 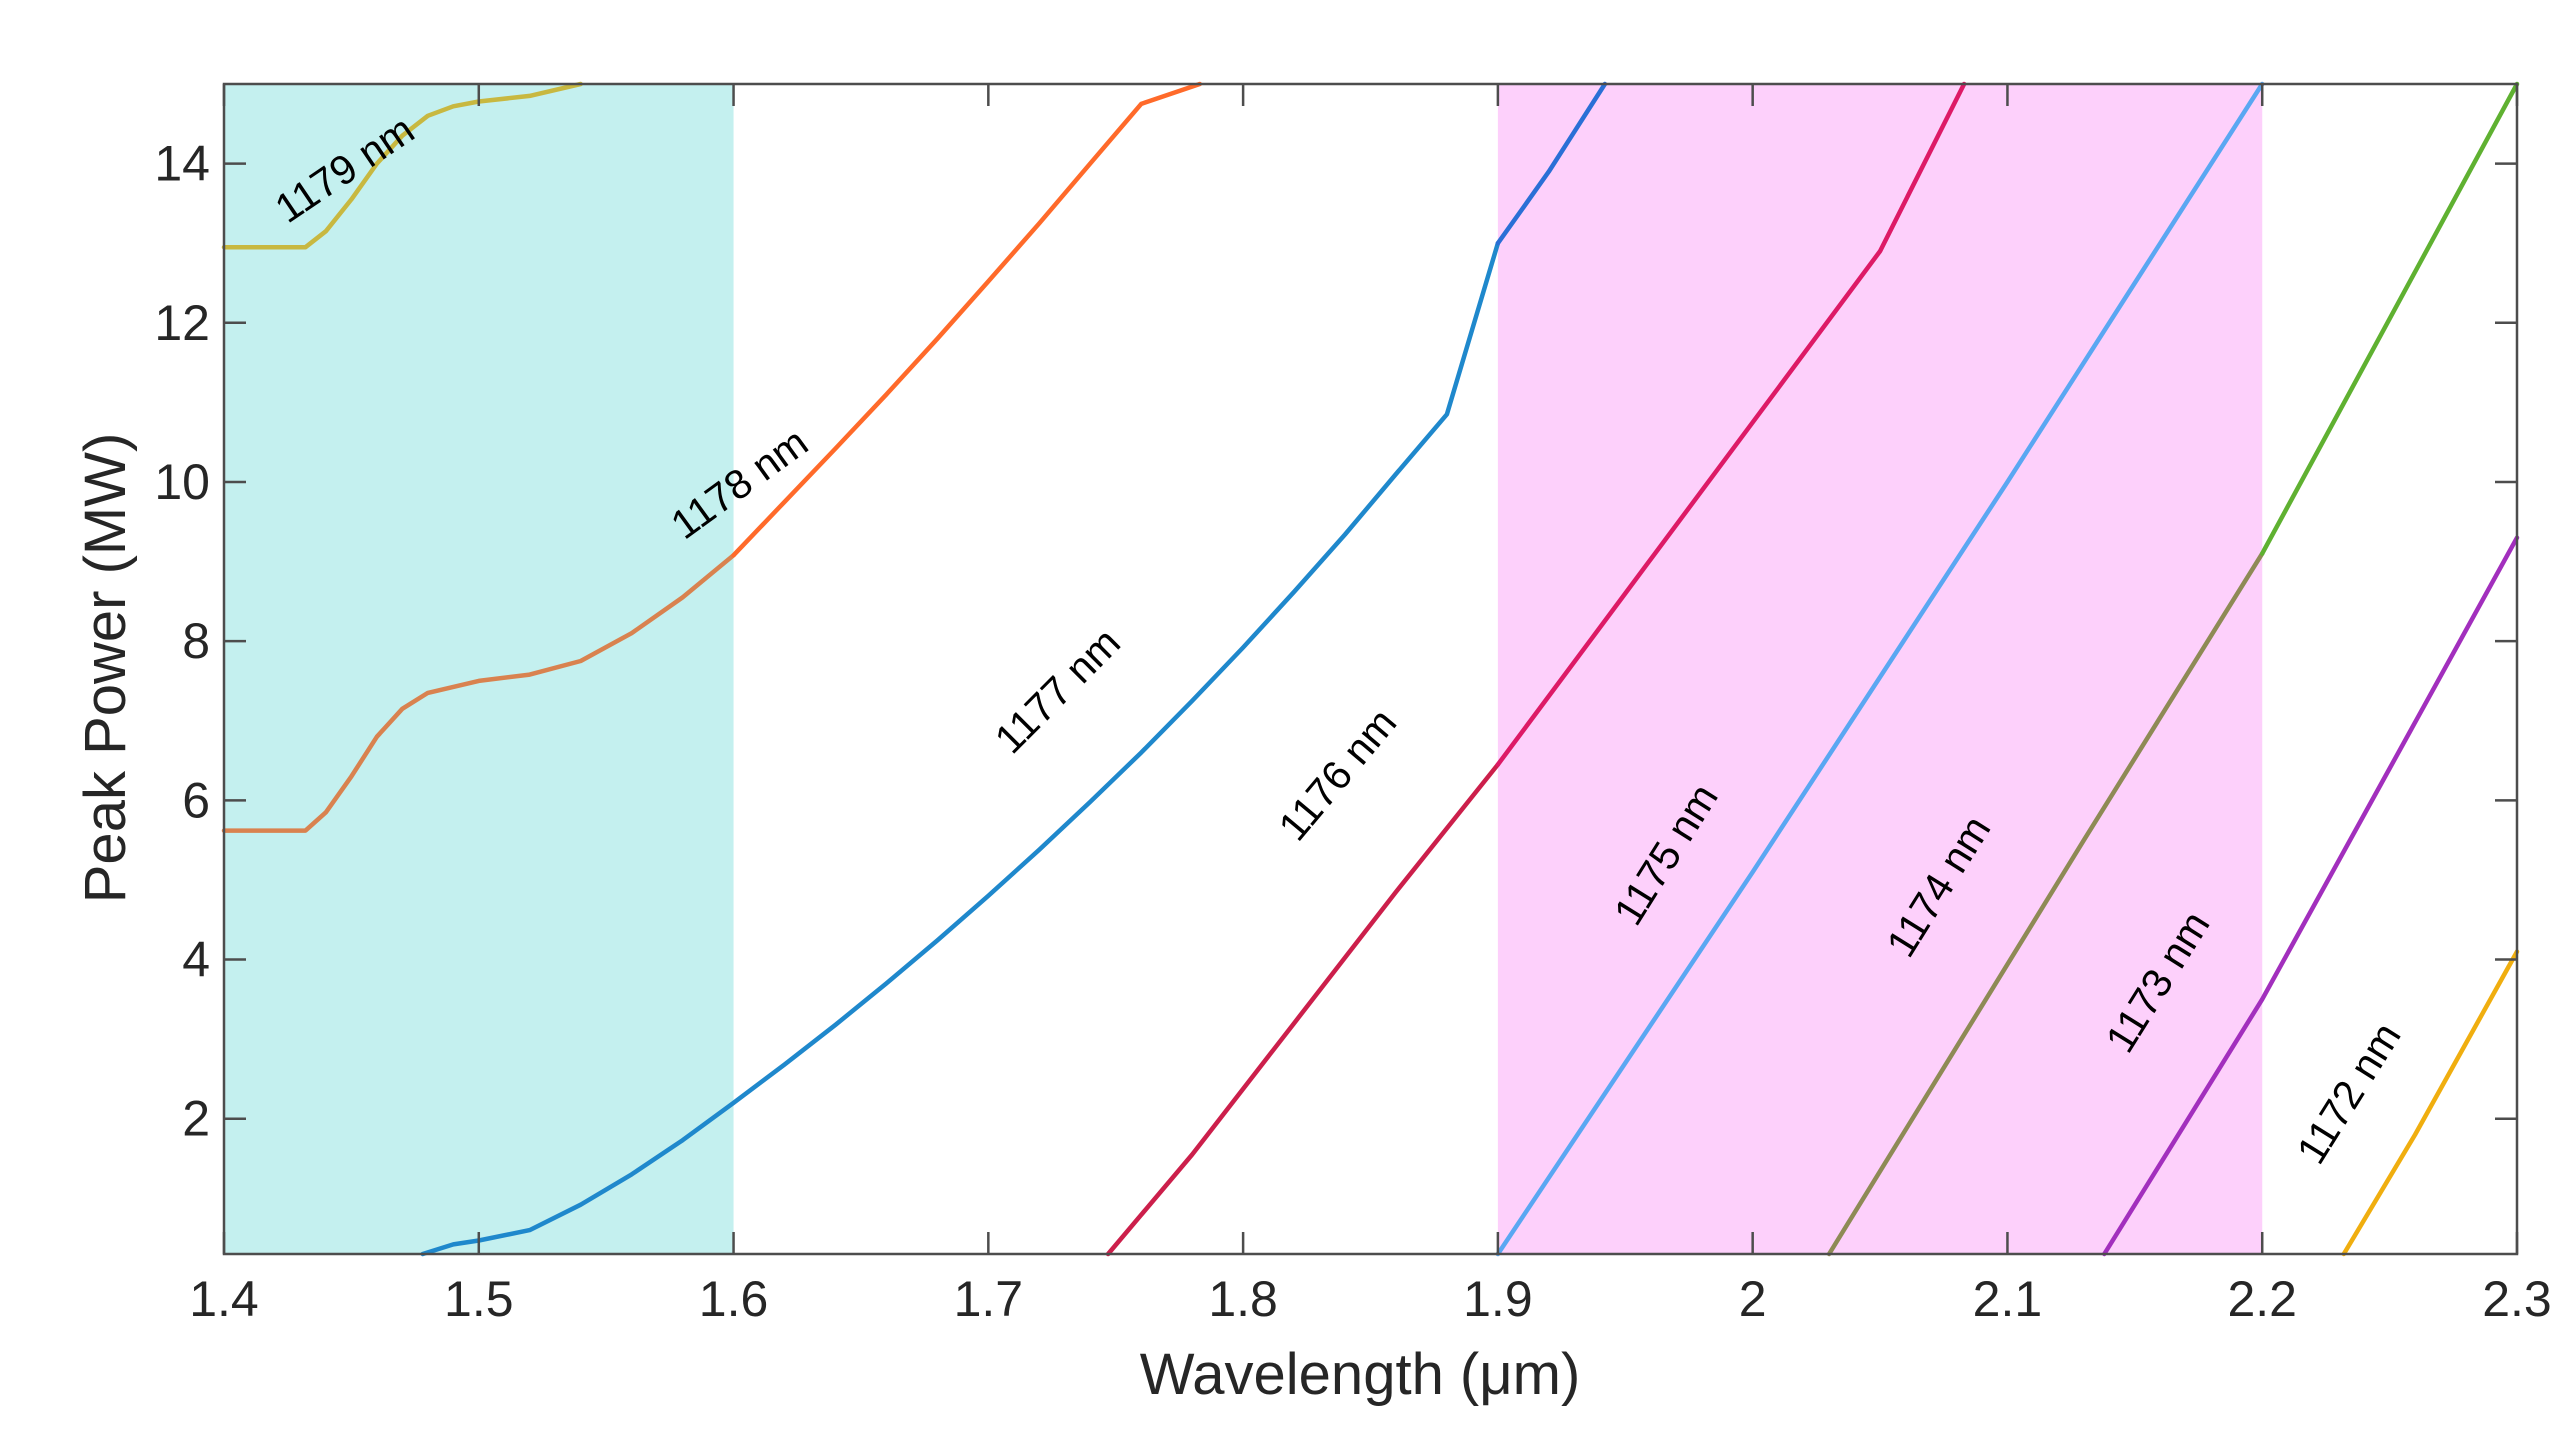 What do you see at coordinates (224, 1299) in the screenshot?
I see `x-tick-label: 1.4` at bounding box center [224, 1299].